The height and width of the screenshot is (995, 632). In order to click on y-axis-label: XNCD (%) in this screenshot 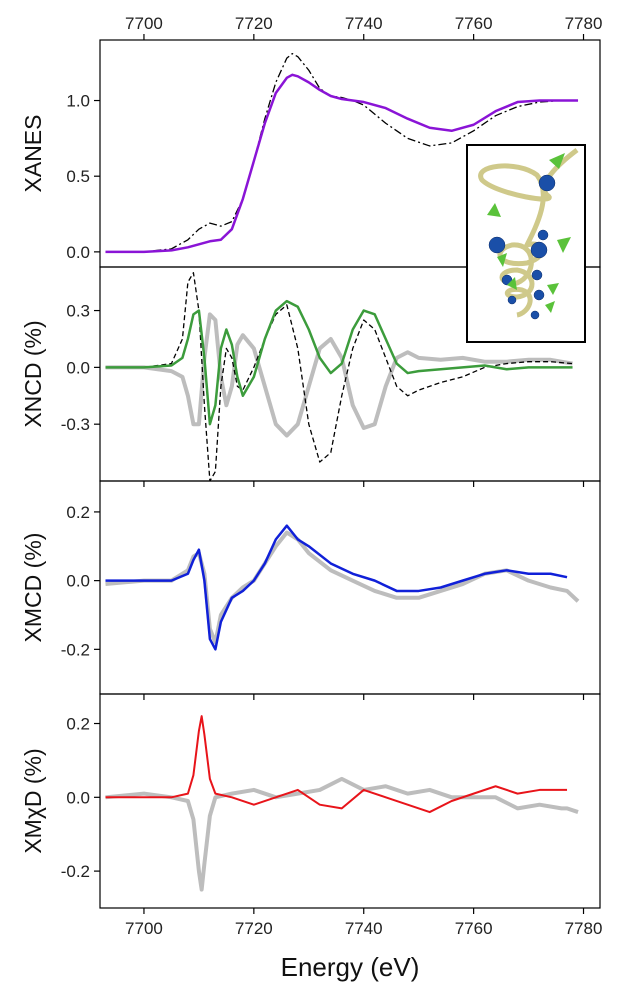, I will do `click(33, 373)`.